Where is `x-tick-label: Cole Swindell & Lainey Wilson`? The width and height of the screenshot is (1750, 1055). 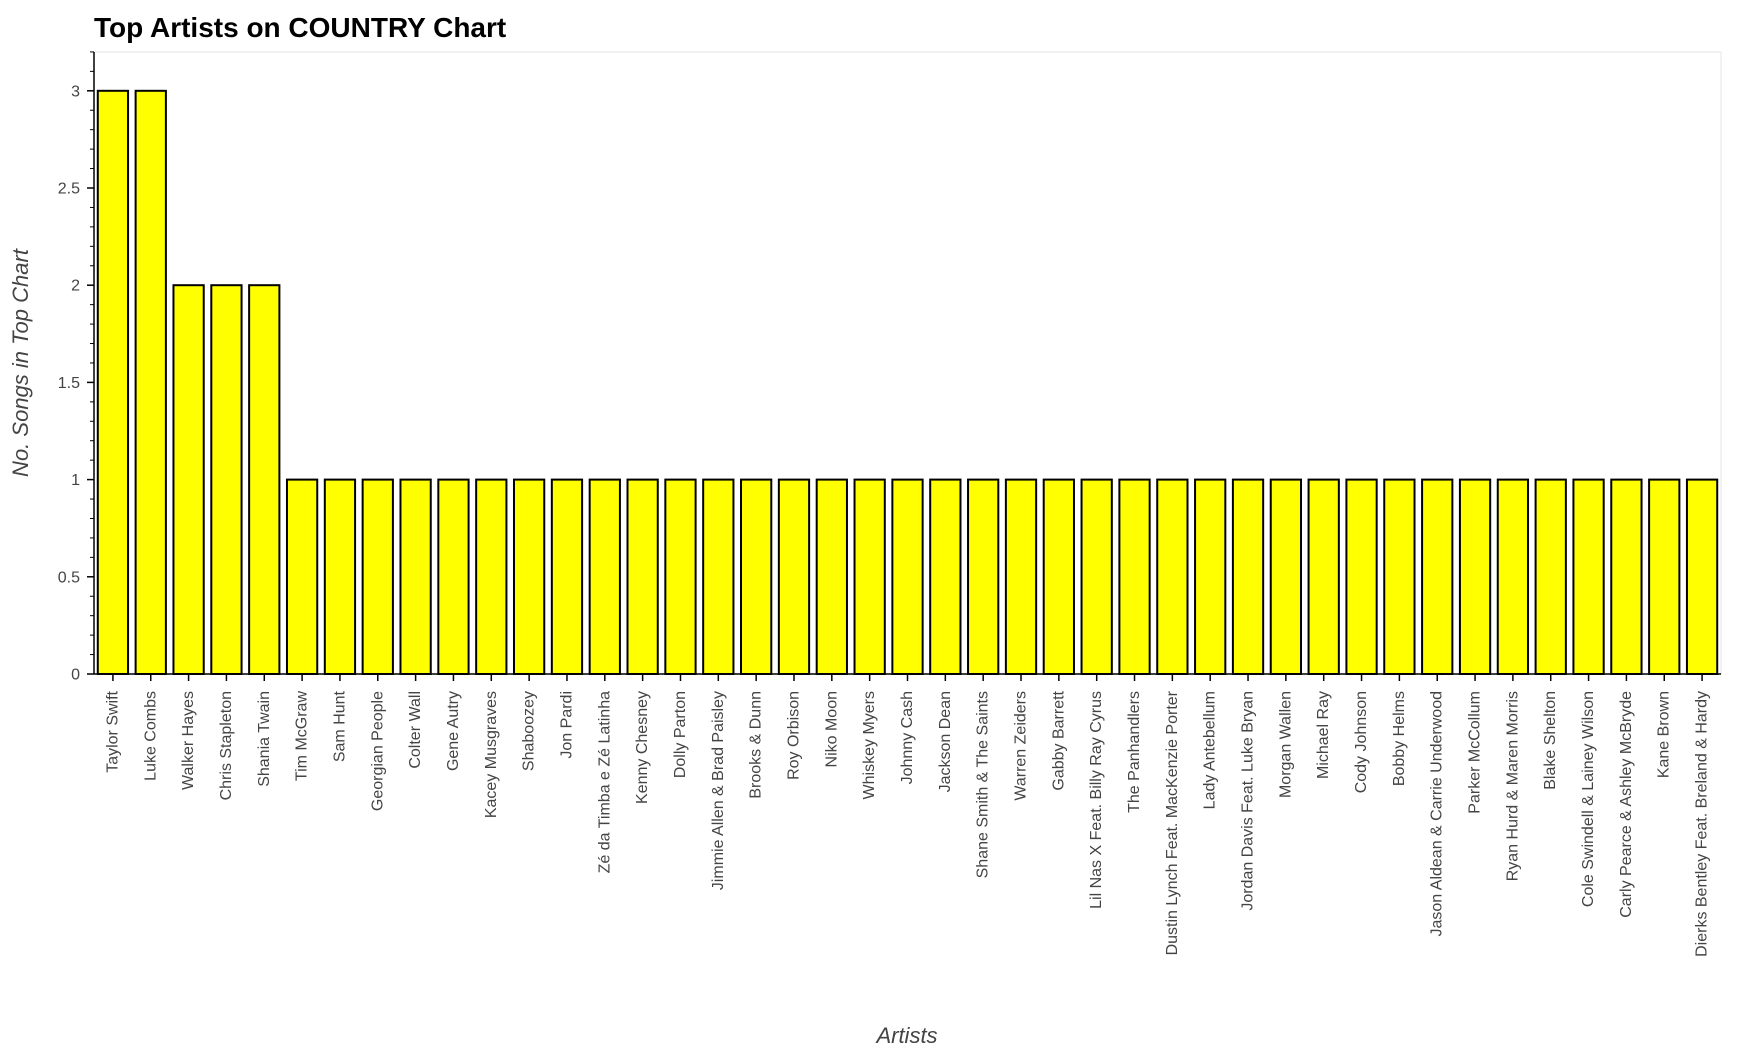 x-tick-label: Cole Swindell & Lainey Wilson is located at coordinates (1588, 799).